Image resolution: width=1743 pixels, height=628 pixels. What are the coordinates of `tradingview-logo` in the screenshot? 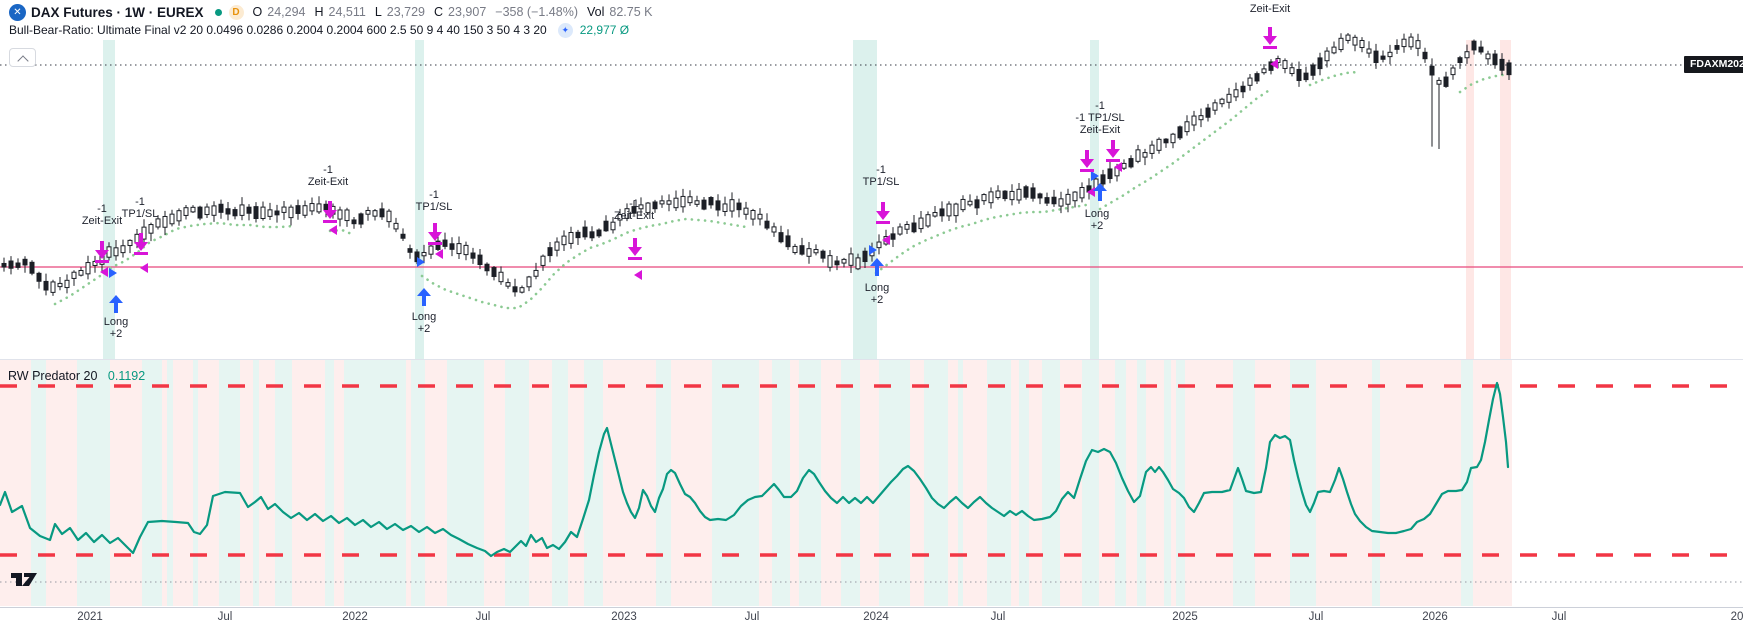 It's located at (24, 581).